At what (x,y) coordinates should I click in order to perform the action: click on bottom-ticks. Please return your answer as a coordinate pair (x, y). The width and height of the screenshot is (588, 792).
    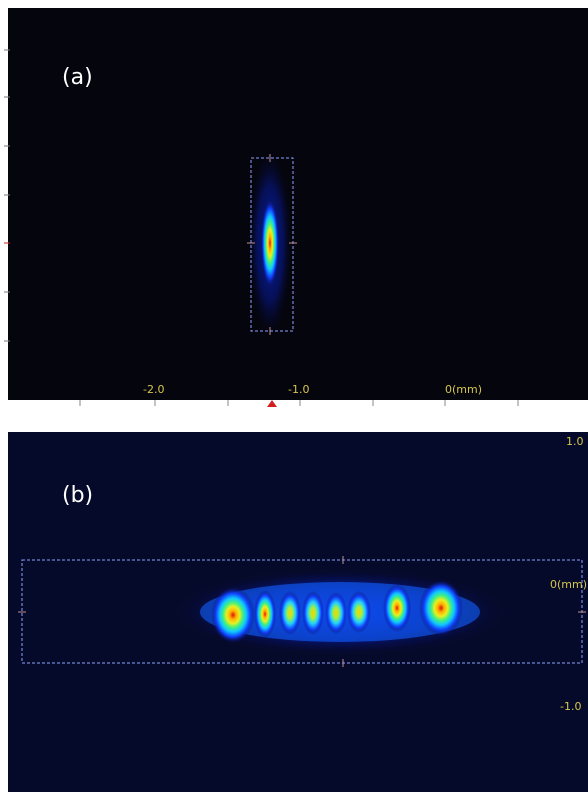
    Looking at the image, I should click on (299, 403).